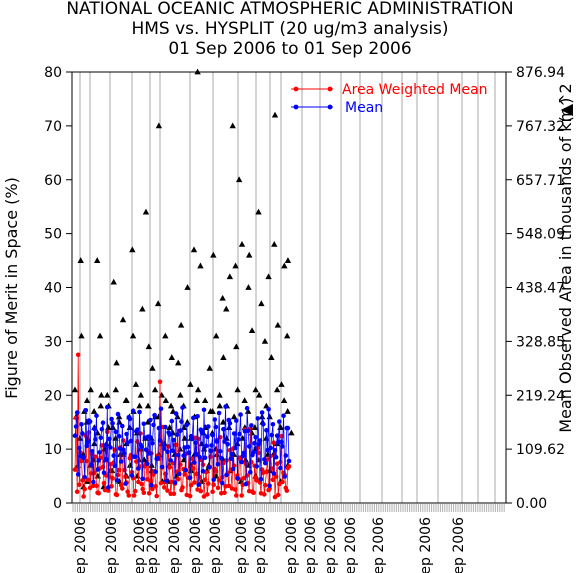  Describe the element at coordinates (540, 127) in the screenshot. I see `y2-tick-label: 767.32` at that location.